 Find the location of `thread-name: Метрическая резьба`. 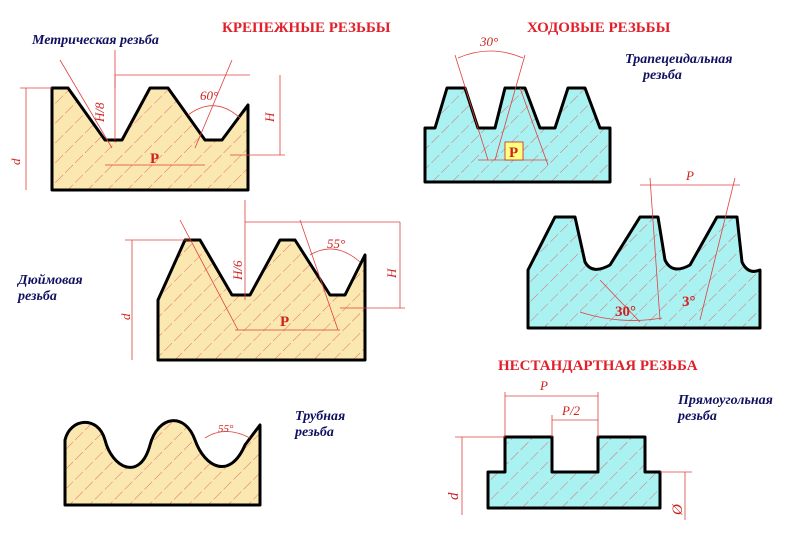

thread-name: Метрическая резьба is located at coordinates (95, 40).